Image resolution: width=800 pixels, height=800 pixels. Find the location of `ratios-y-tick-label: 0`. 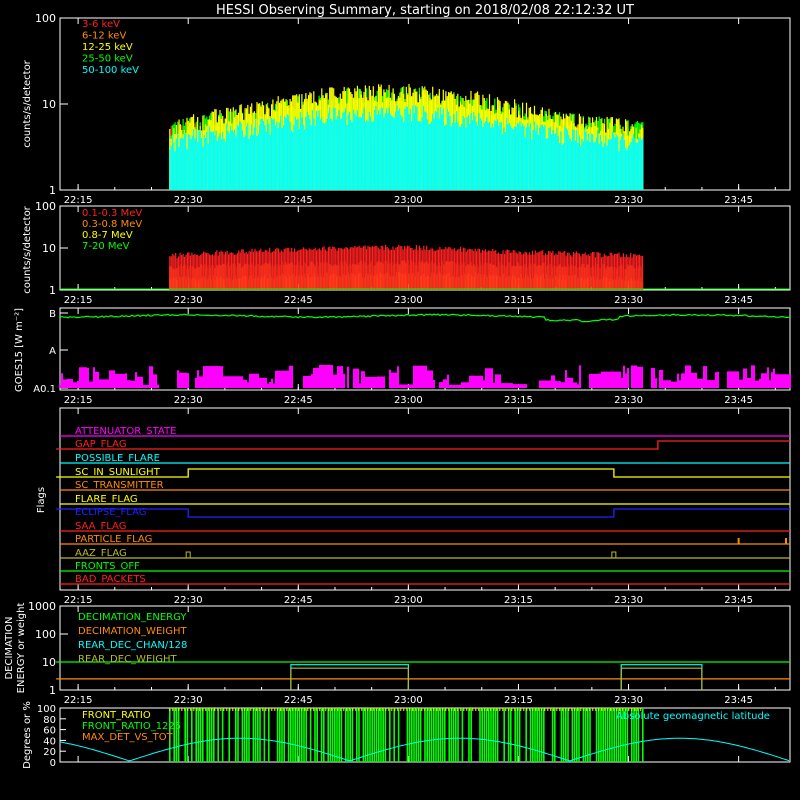

ratios-y-tick-label: 0 is located at coordinates (53, 763).